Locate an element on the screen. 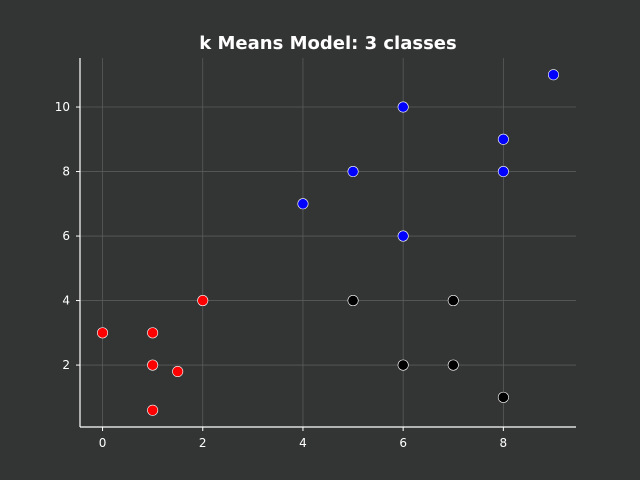  y-tick-label: 2 is located at coordinates (66, 365).